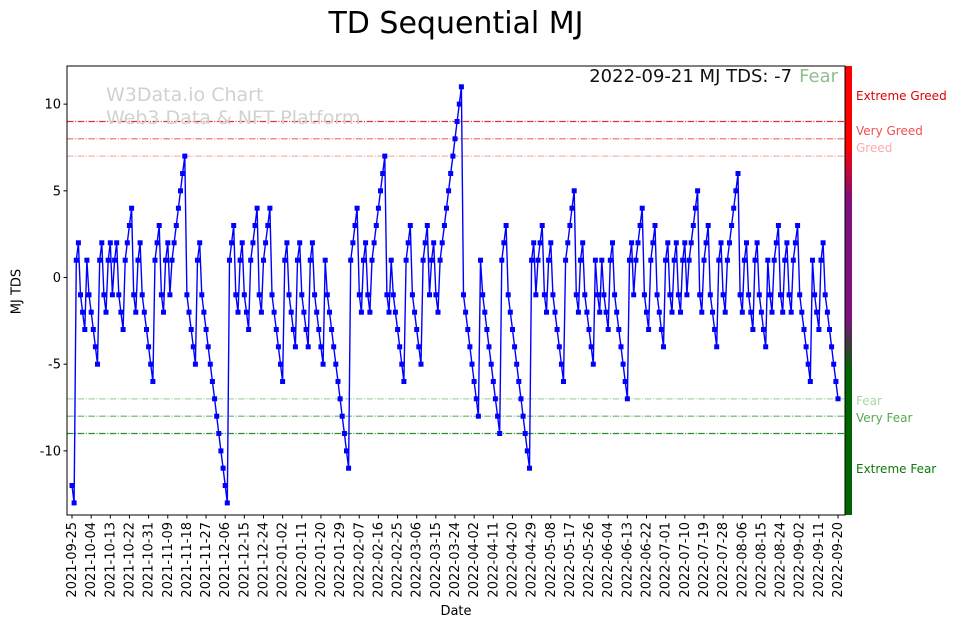 This screenshot has height=633, width=962. What do you see at coordinates (436, 560) in the screenshot?
I see `x-tick-label: 2022-03-15` at bounding box center [436, 560].